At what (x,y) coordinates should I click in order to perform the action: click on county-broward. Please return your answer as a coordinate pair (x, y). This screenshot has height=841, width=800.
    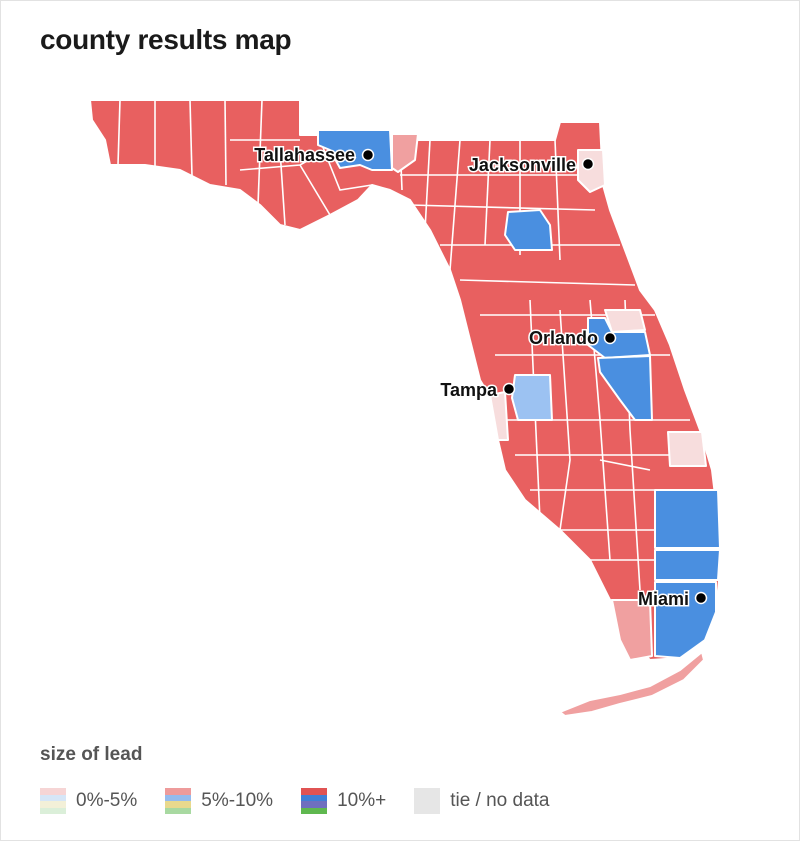
    Looking at the image, I should click on (687, 565).